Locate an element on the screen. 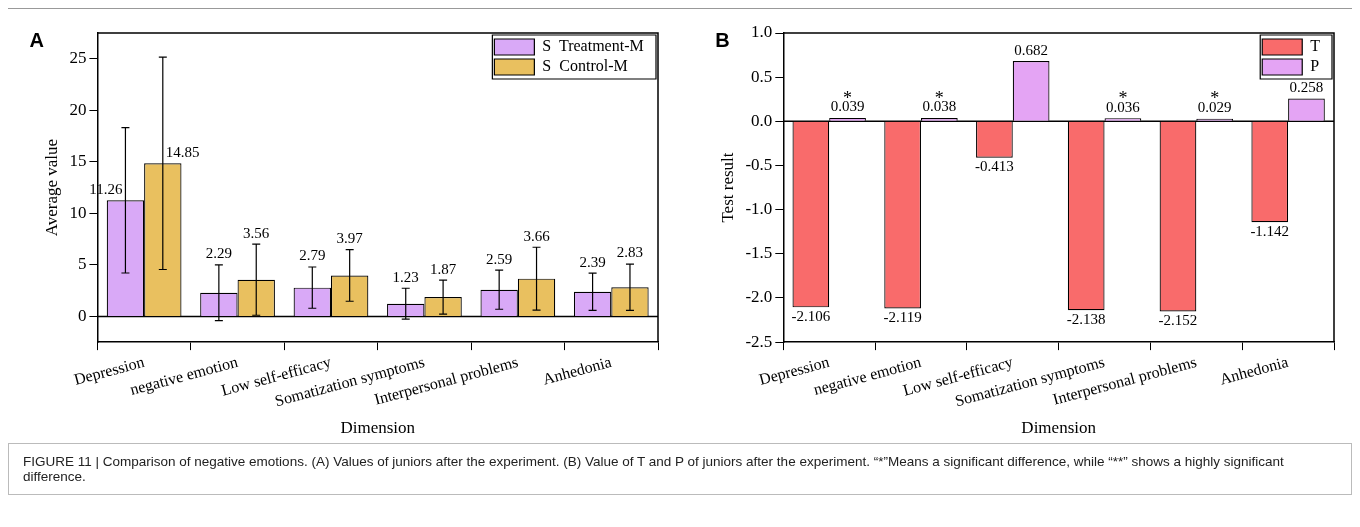 Image resolution: width=1360 pixels, height=527 pixels. data-label: 0.036 is located at coordinates (1123, 106).